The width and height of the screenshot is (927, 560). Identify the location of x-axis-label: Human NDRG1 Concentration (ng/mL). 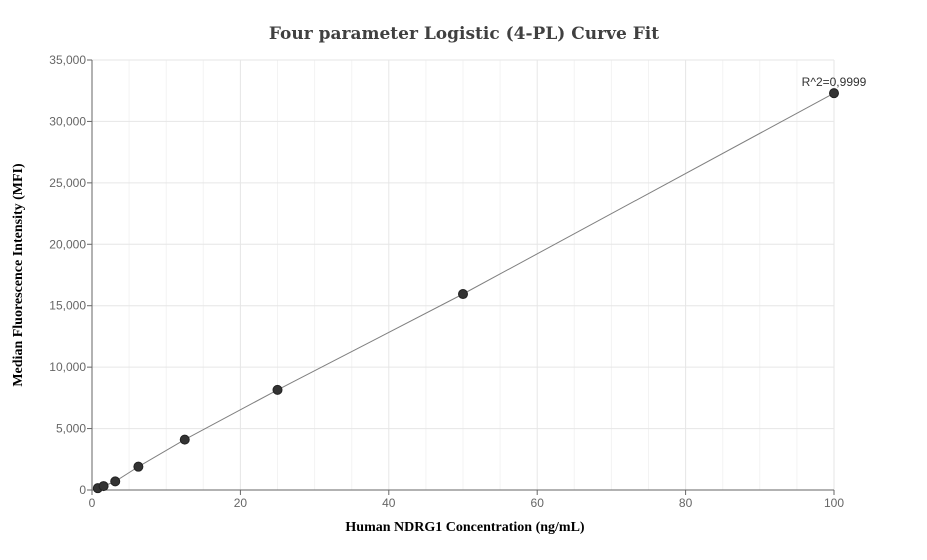
(465, 527).